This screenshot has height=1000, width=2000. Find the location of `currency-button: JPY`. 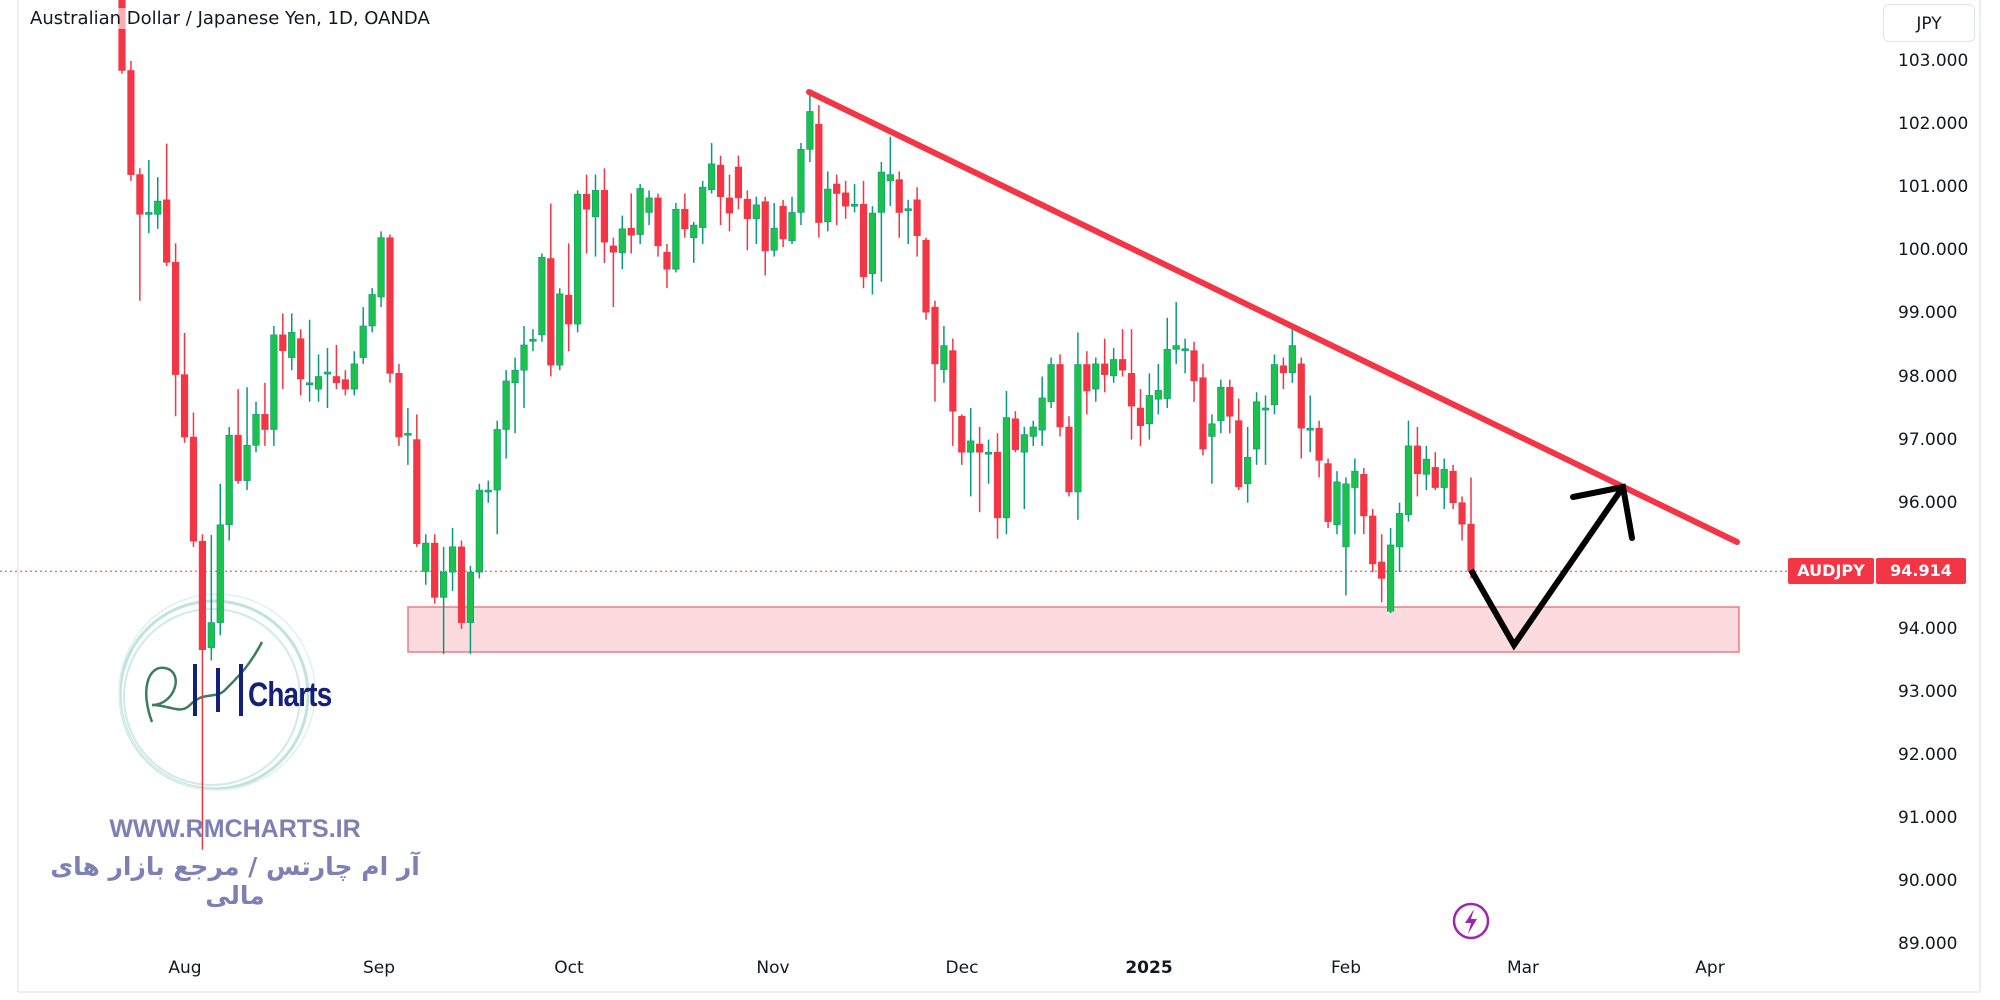

currency-button: JPY is located at coordinates (1929, 23).